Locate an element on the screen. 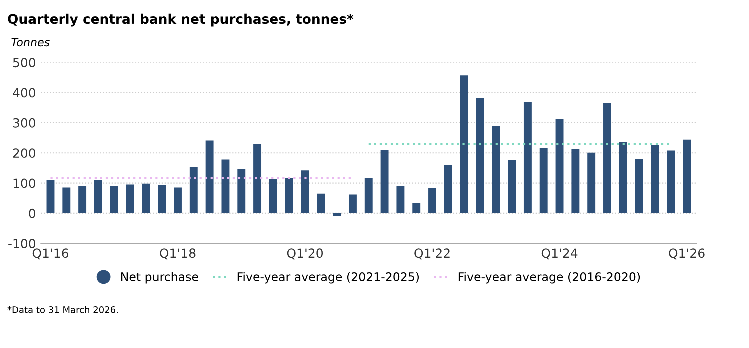  y-tick-label: 0 is located at coordinates (32, 213).